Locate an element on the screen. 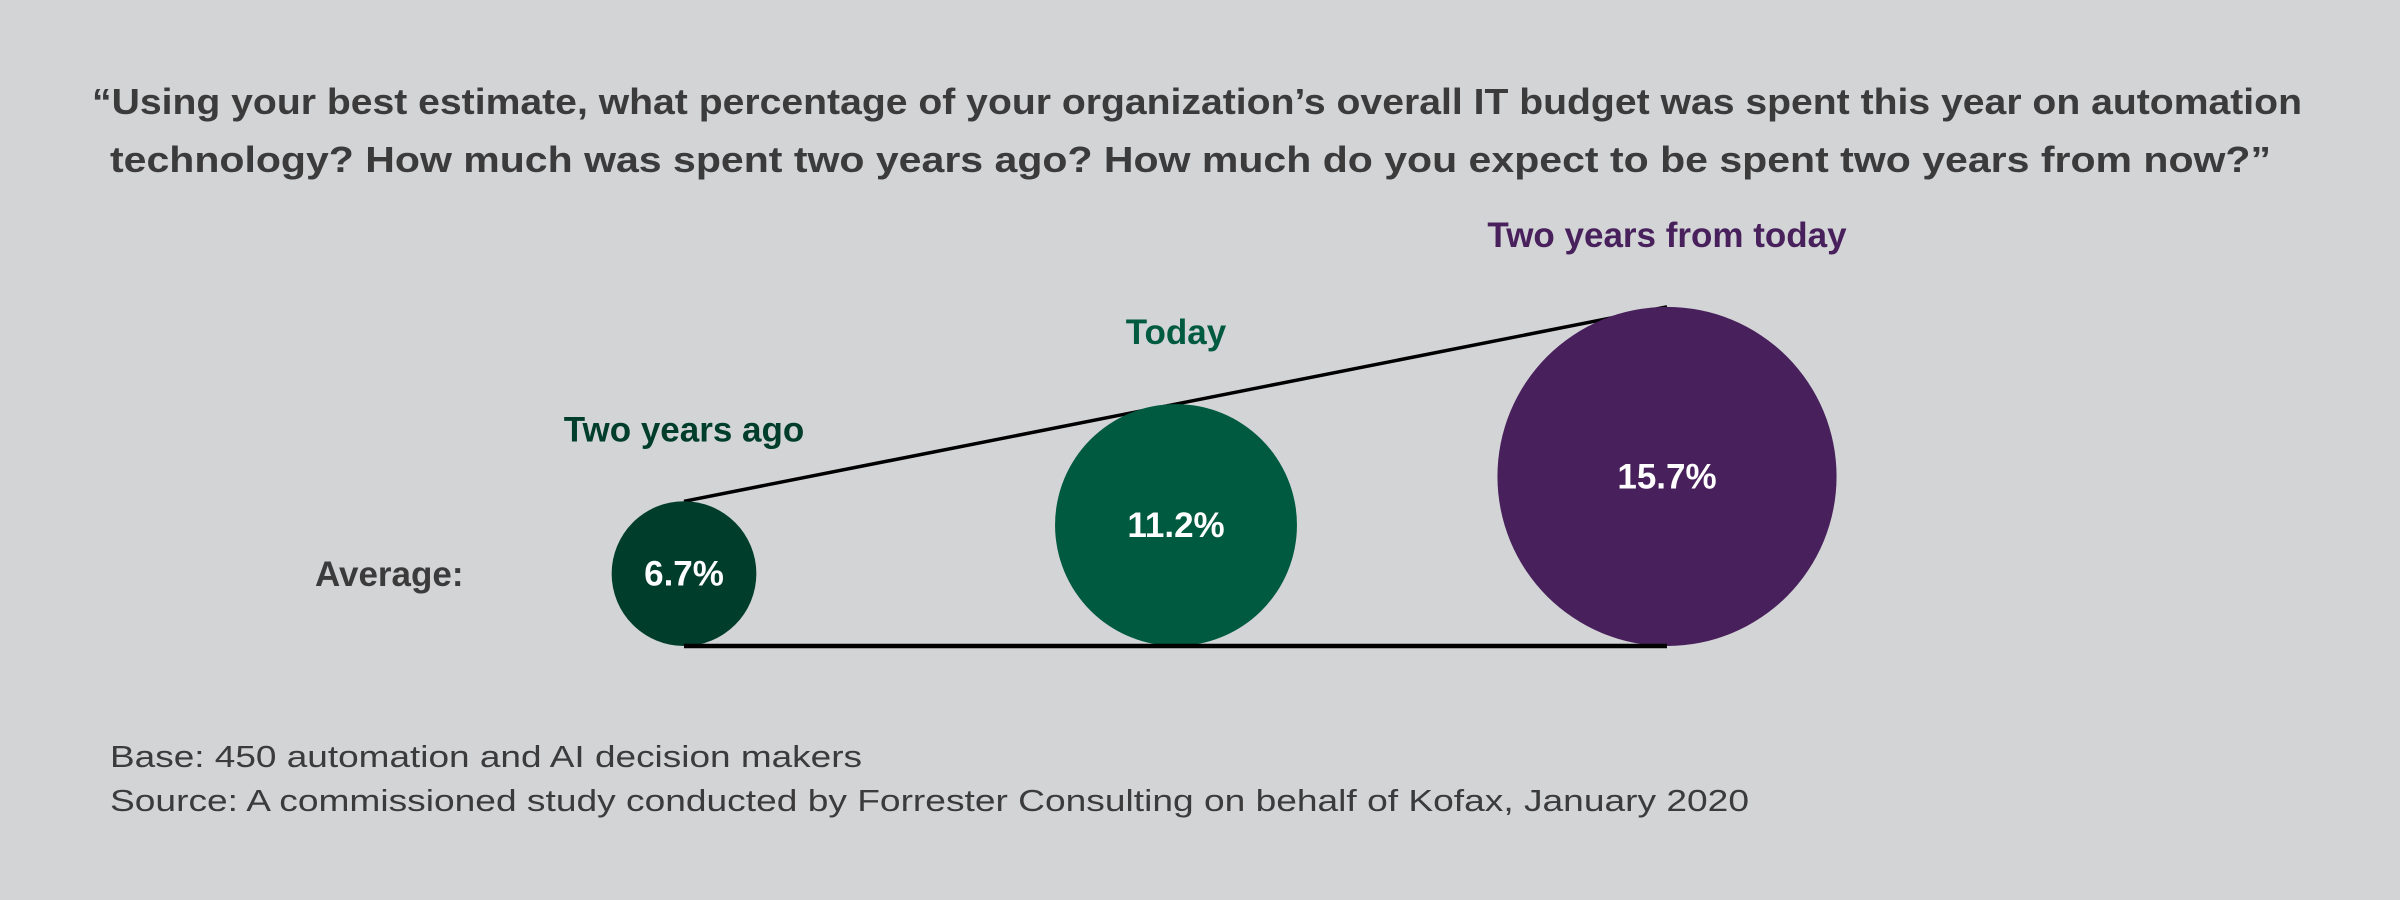 The width and height of the screenshot is (2400, 900). category-label: Two years from today is located at coordinates (1667, 235).